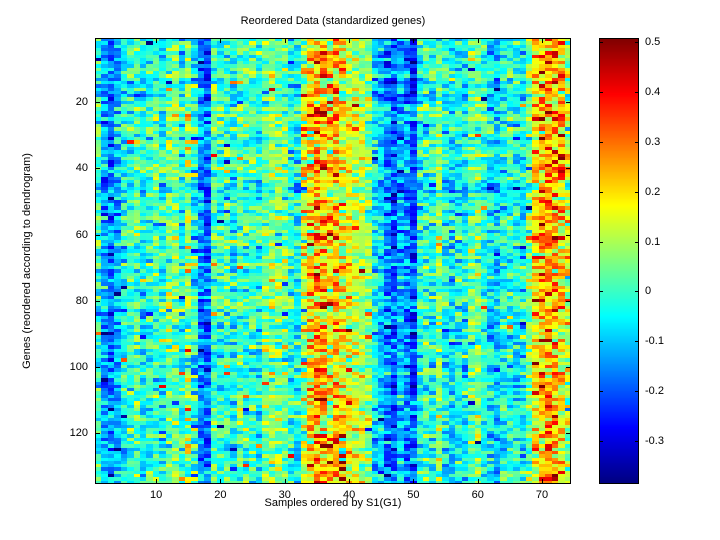 The image size is (720, 540). Describe the element at coordinates (349, 495) in the screenshot. I see `x-tick-label: 40` at that location.